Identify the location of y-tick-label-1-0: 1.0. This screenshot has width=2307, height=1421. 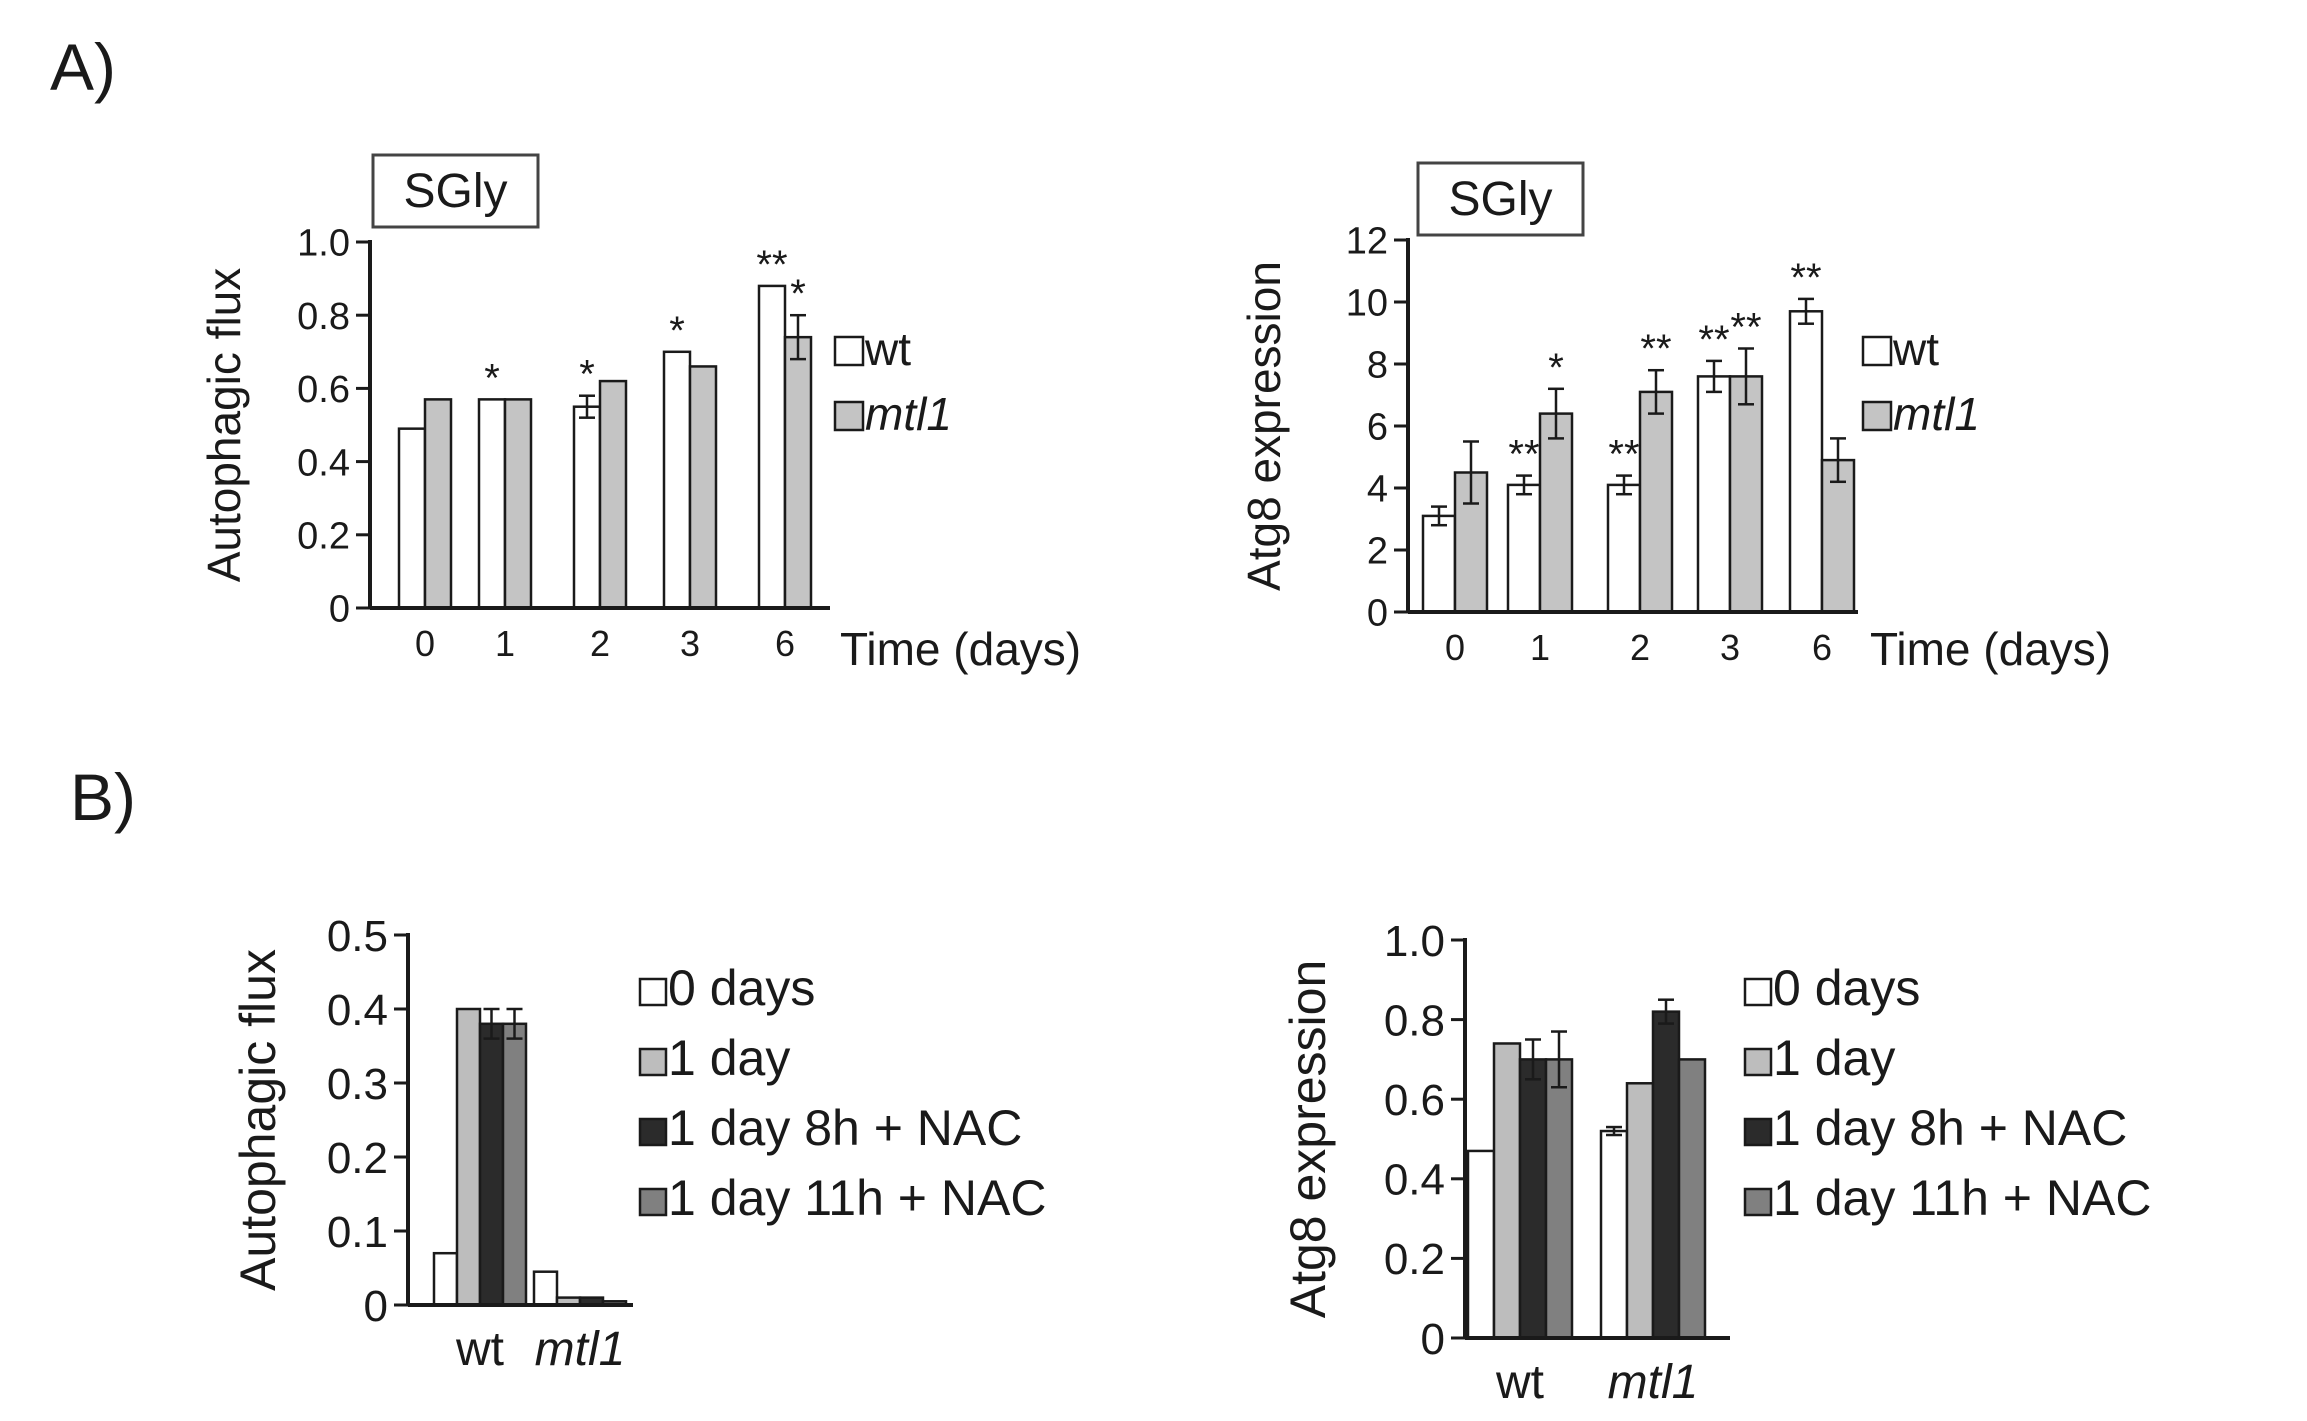
(1414, 941).